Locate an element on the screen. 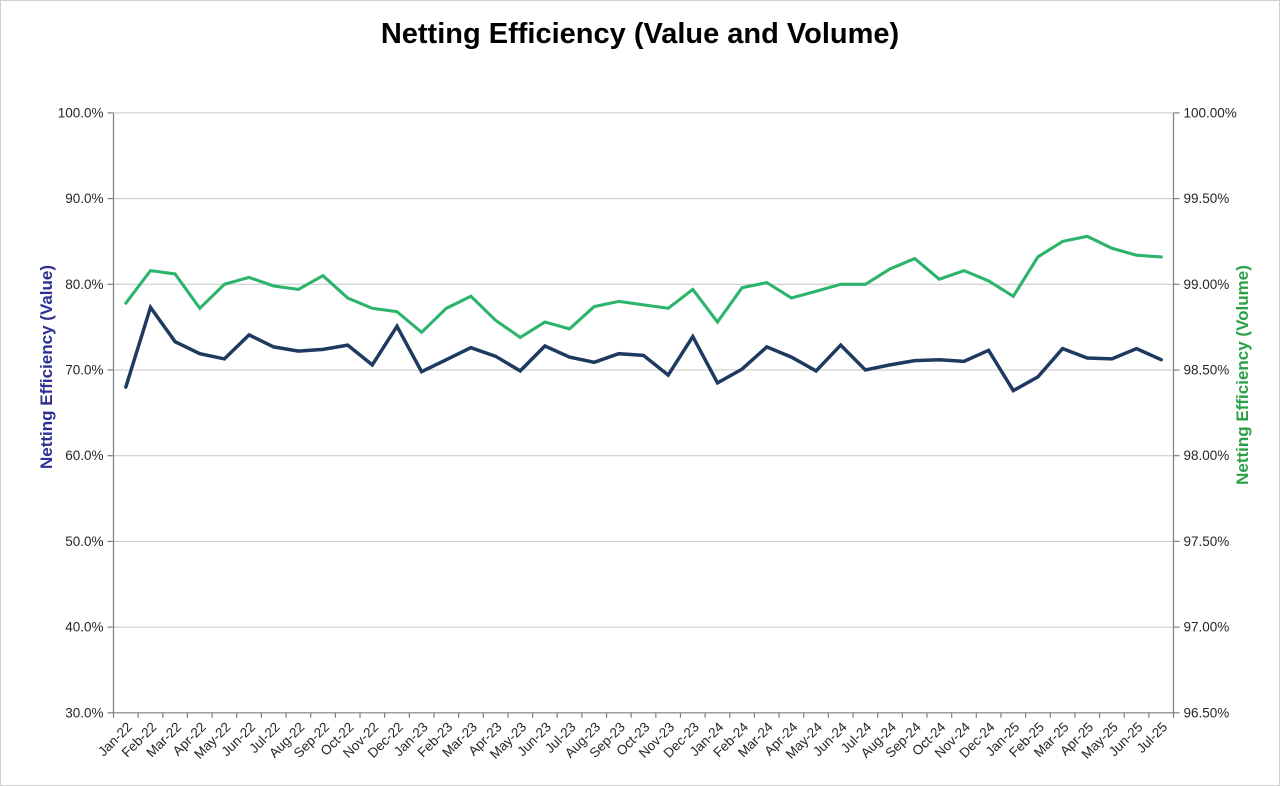  right-axis-tick-label: 96.50% is located at coordinates (1207, 712).